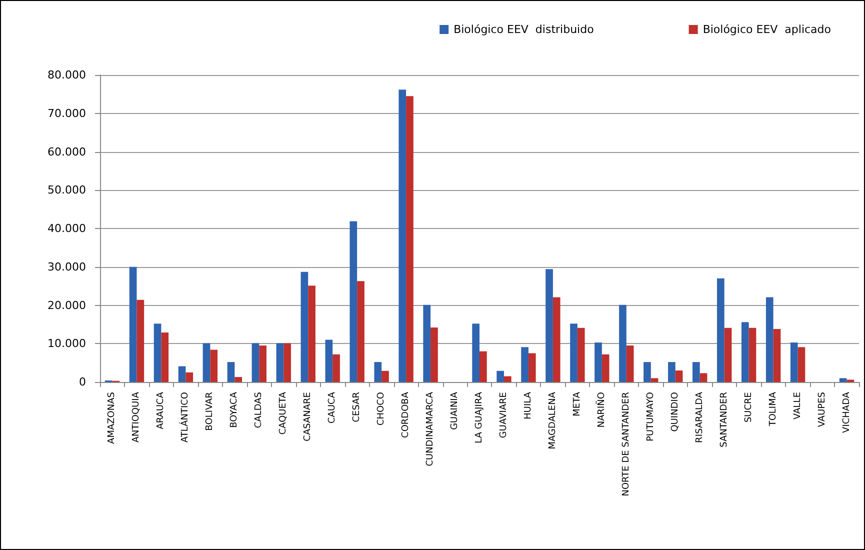  What do you see at coordinates (67, 228) in the screenshot?
I see `y-tick-label: 40.000` at bounding box center [67, 228].